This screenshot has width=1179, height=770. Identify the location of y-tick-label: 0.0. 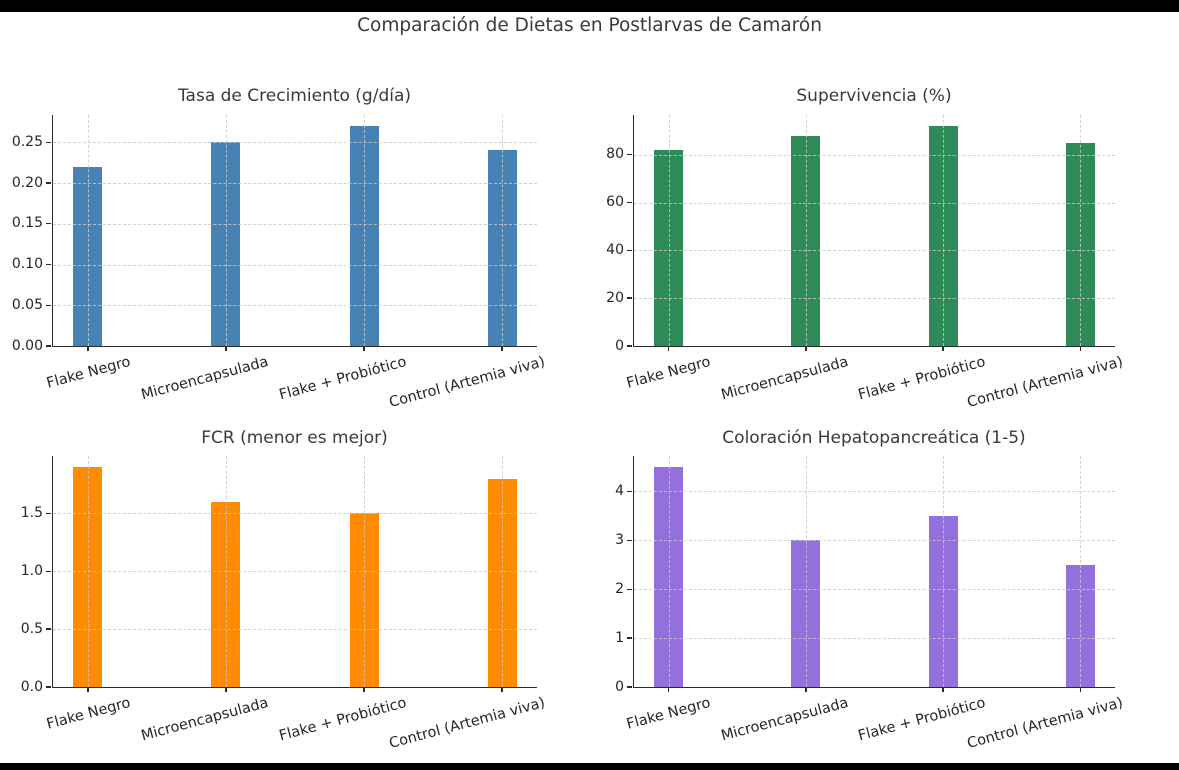
(31, 686).